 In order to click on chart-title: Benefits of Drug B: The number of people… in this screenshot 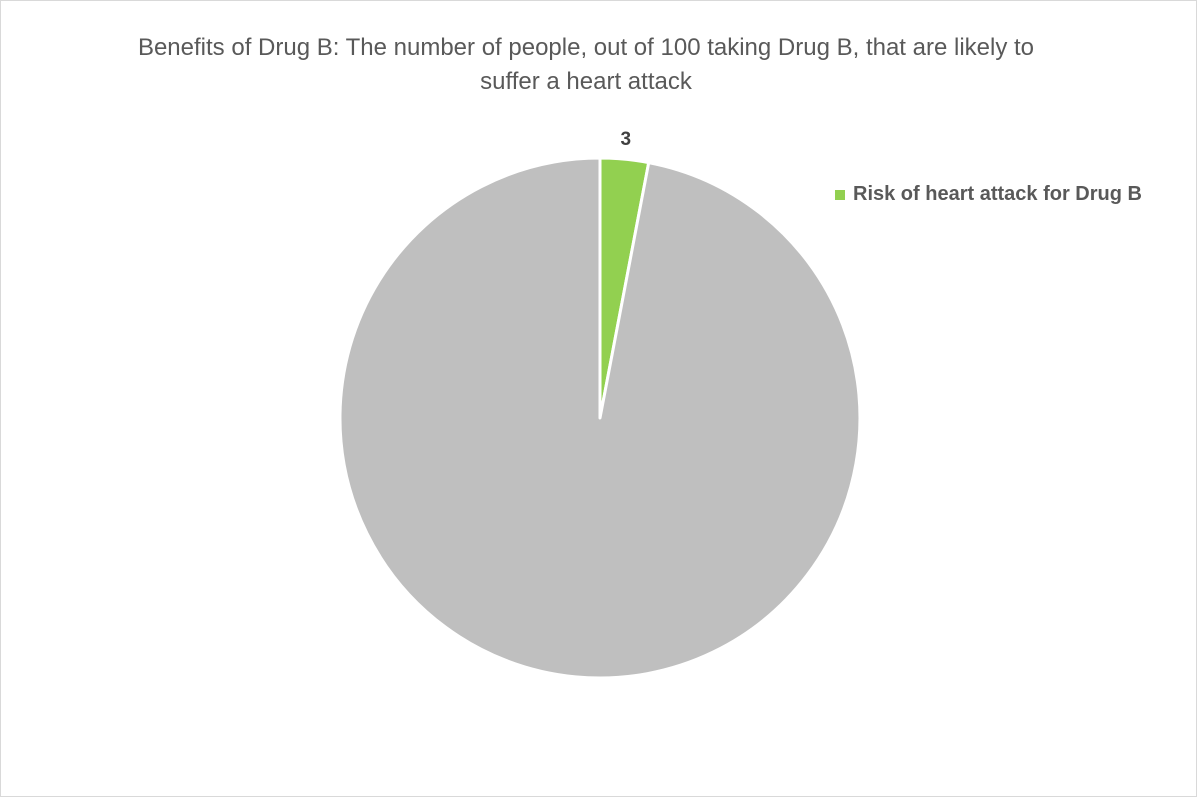, I will do `click(586, 64)`.